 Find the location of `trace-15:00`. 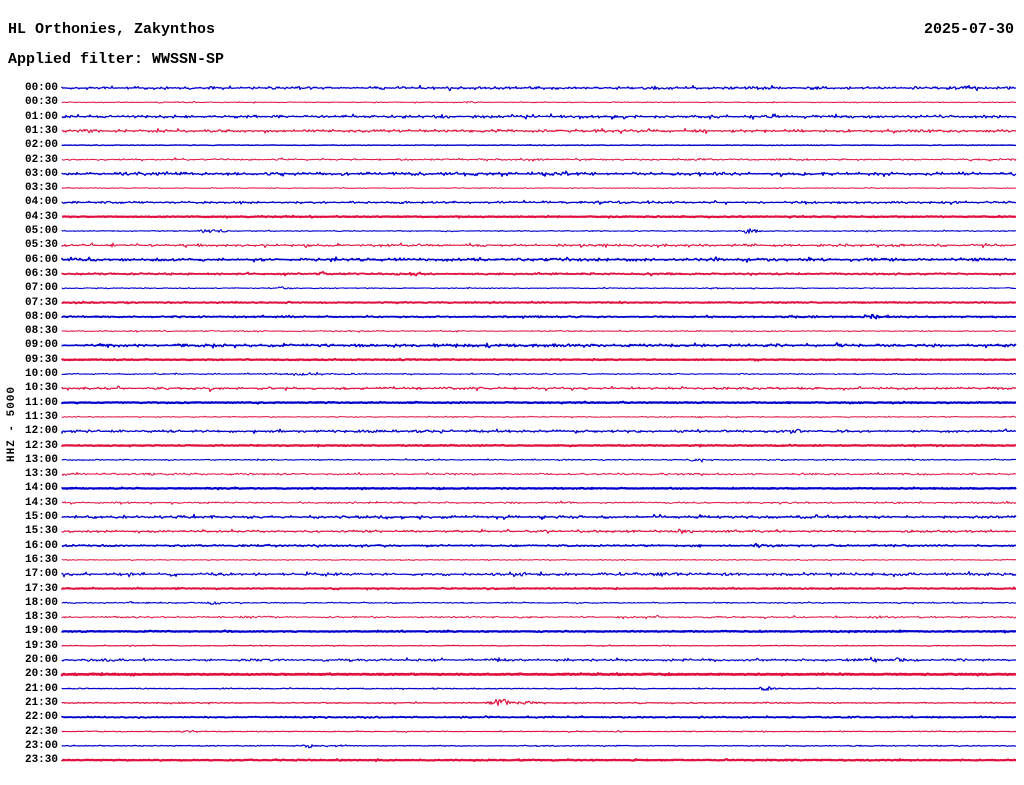

trace-15:00 is located at coordinates (539, 517).